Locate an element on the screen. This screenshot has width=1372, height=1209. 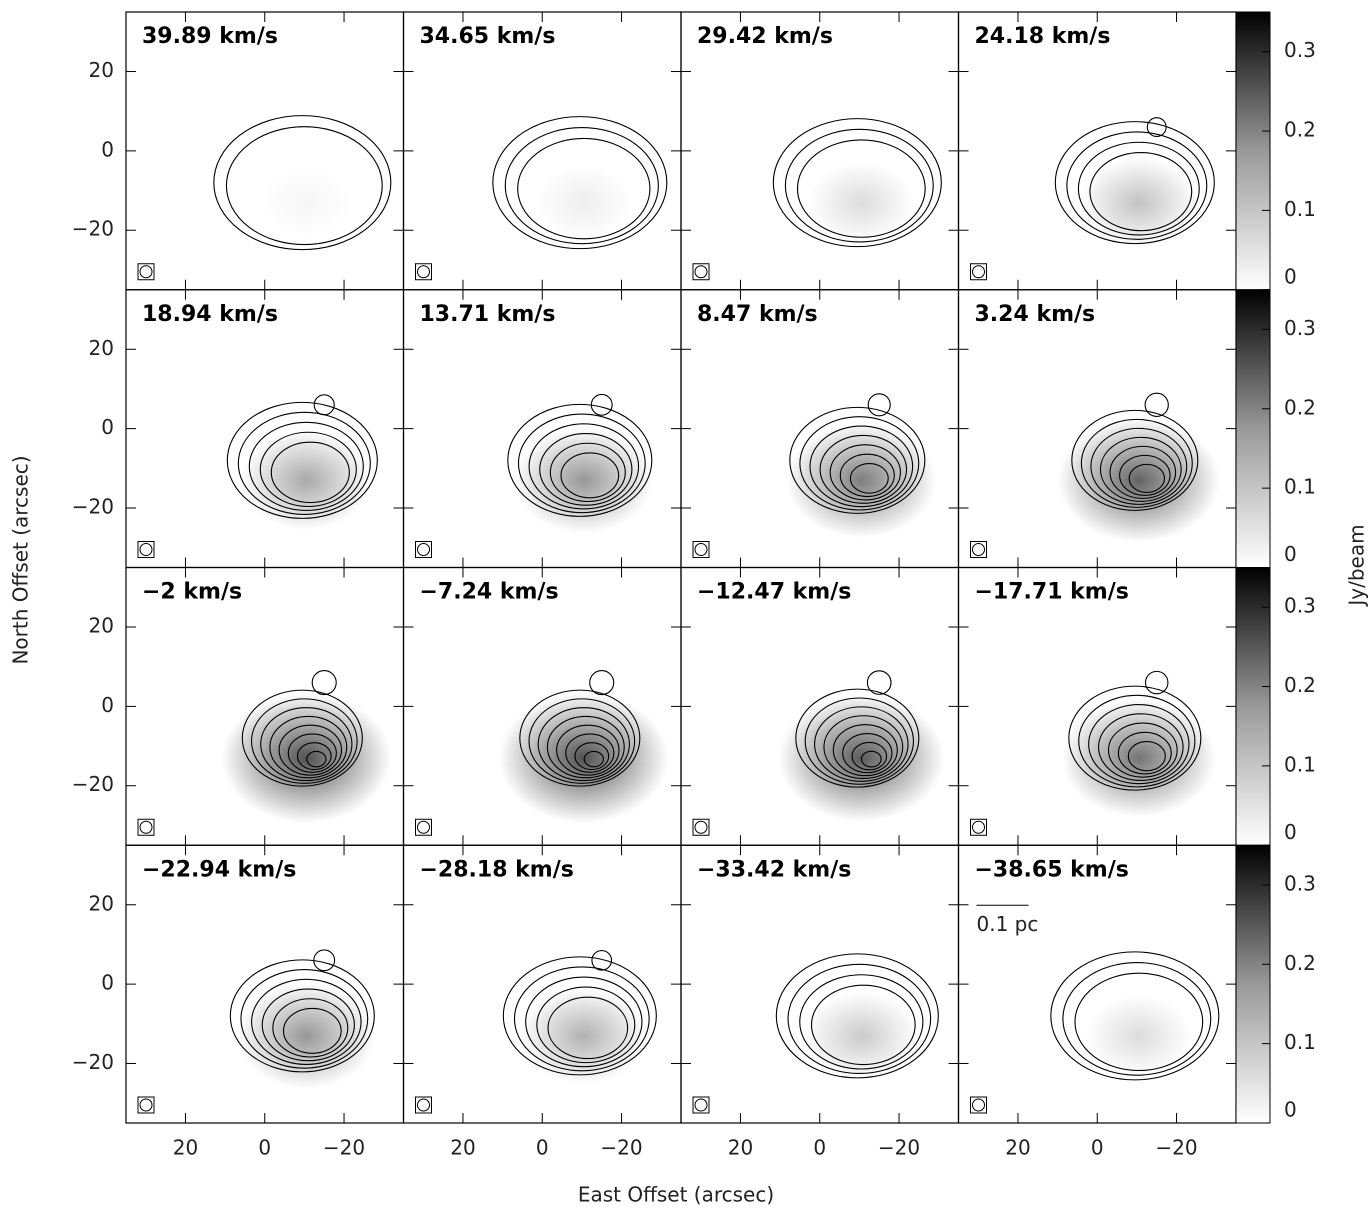
velocity-label: −2 km/s is located at coordinates (192, 592).